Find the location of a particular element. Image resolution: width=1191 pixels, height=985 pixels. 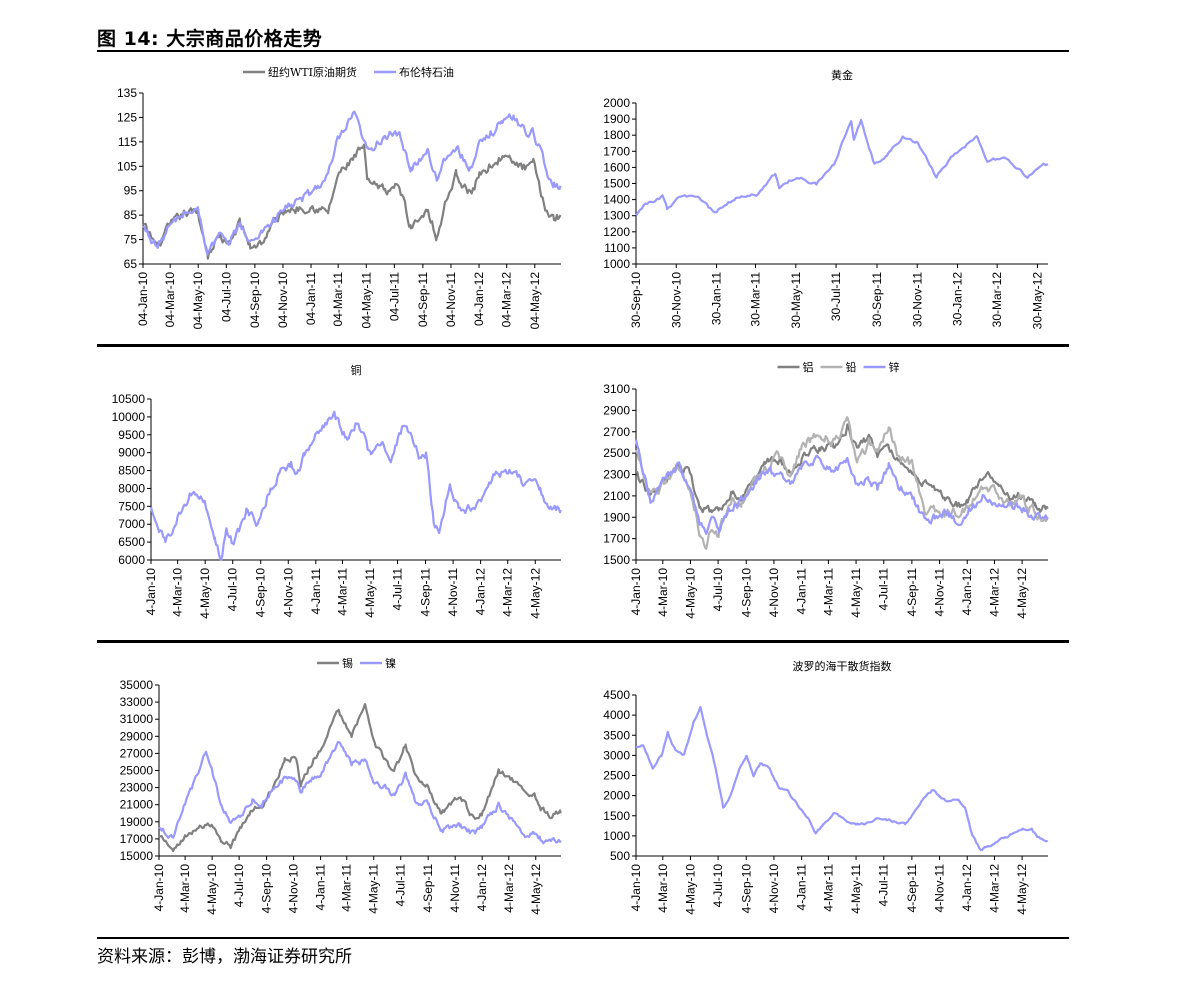

x-tick-label: 4-Mar-10 is located at coordinates (178, 592).